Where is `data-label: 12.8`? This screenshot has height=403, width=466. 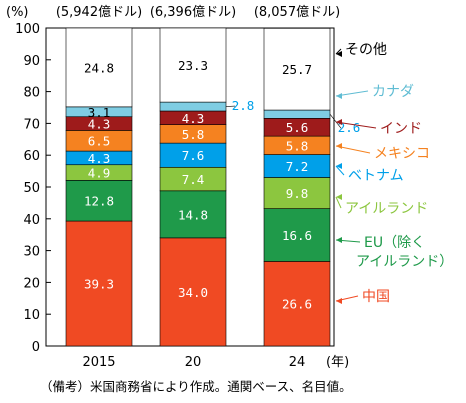
data-label: 12.8 is located at coordinates (99, 201).